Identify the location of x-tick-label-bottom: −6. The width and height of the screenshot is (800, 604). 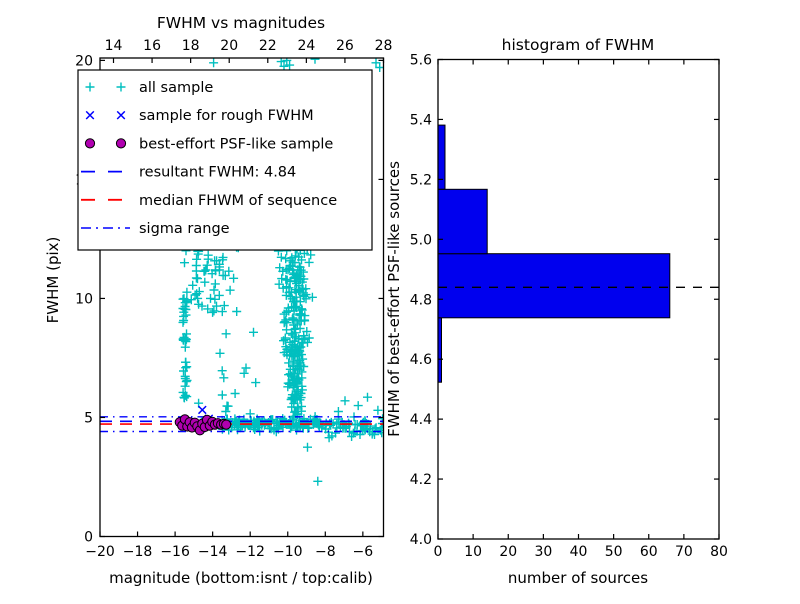
(363, 552).